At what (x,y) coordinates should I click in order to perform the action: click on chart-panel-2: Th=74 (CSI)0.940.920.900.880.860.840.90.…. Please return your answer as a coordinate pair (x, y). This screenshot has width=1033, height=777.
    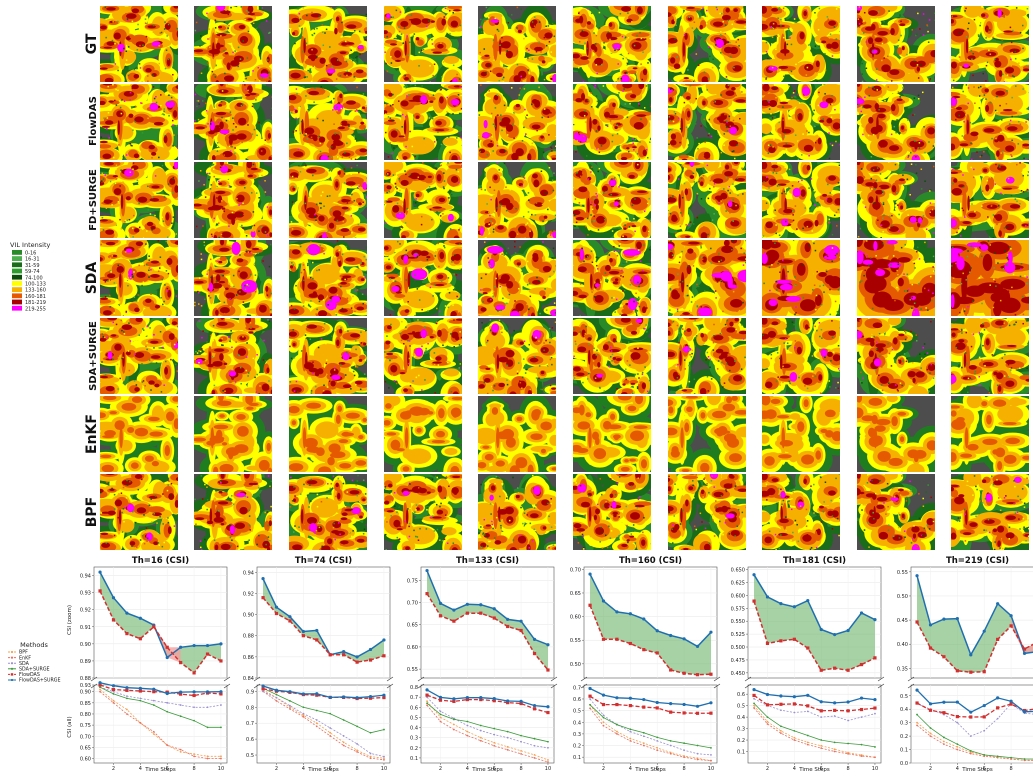
    Looking at the image, I should click on (318, 664).